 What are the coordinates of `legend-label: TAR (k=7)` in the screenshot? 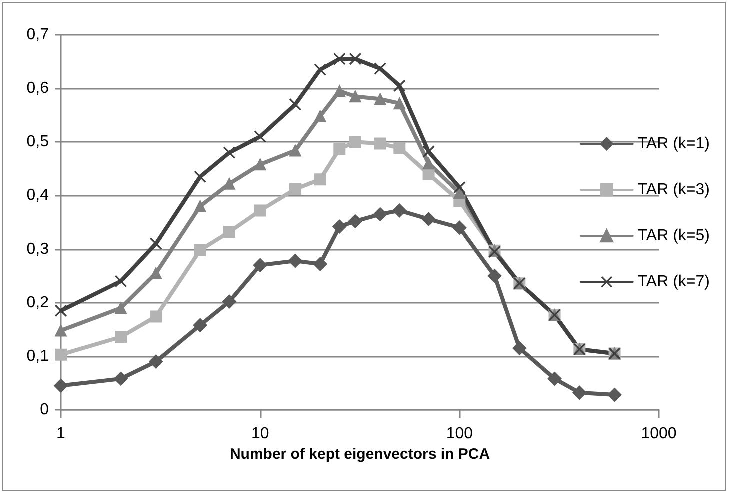 It's located at (674, 282).